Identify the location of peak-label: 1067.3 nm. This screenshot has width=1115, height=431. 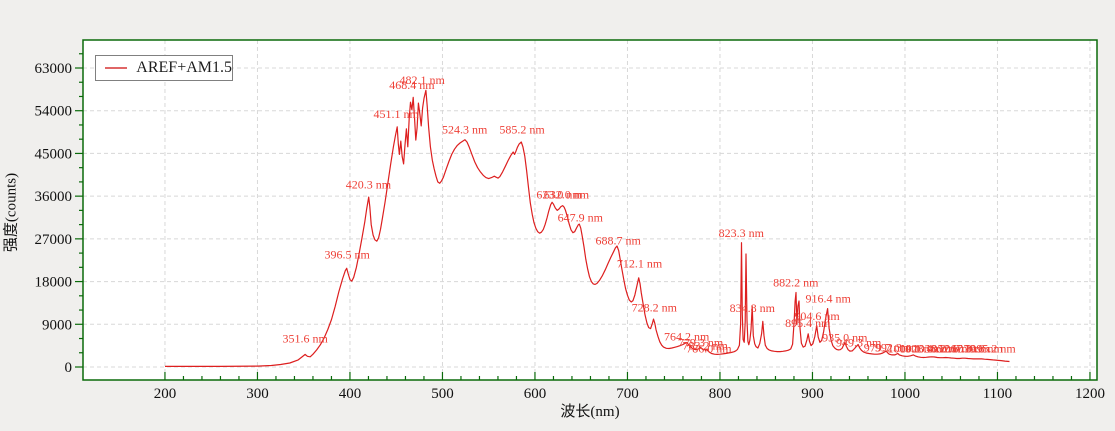
(964, 348).